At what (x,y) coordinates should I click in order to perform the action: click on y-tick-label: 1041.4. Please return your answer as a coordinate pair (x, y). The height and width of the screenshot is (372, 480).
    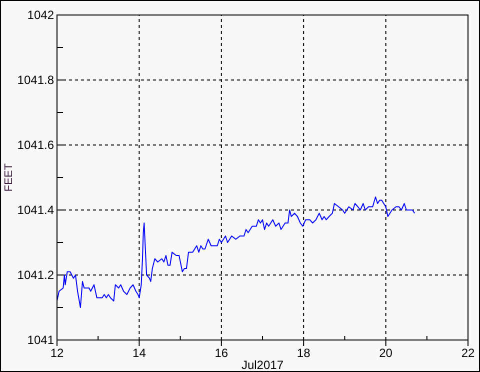
    Looking at the image, I should click on (35, 210).